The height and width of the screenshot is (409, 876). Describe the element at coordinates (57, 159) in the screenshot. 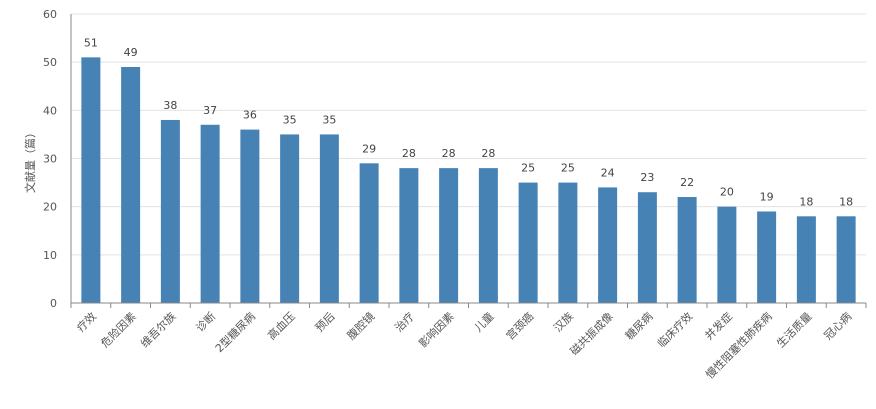

I see `y-axis: 0 10 20 30 40 50 60` at that location.